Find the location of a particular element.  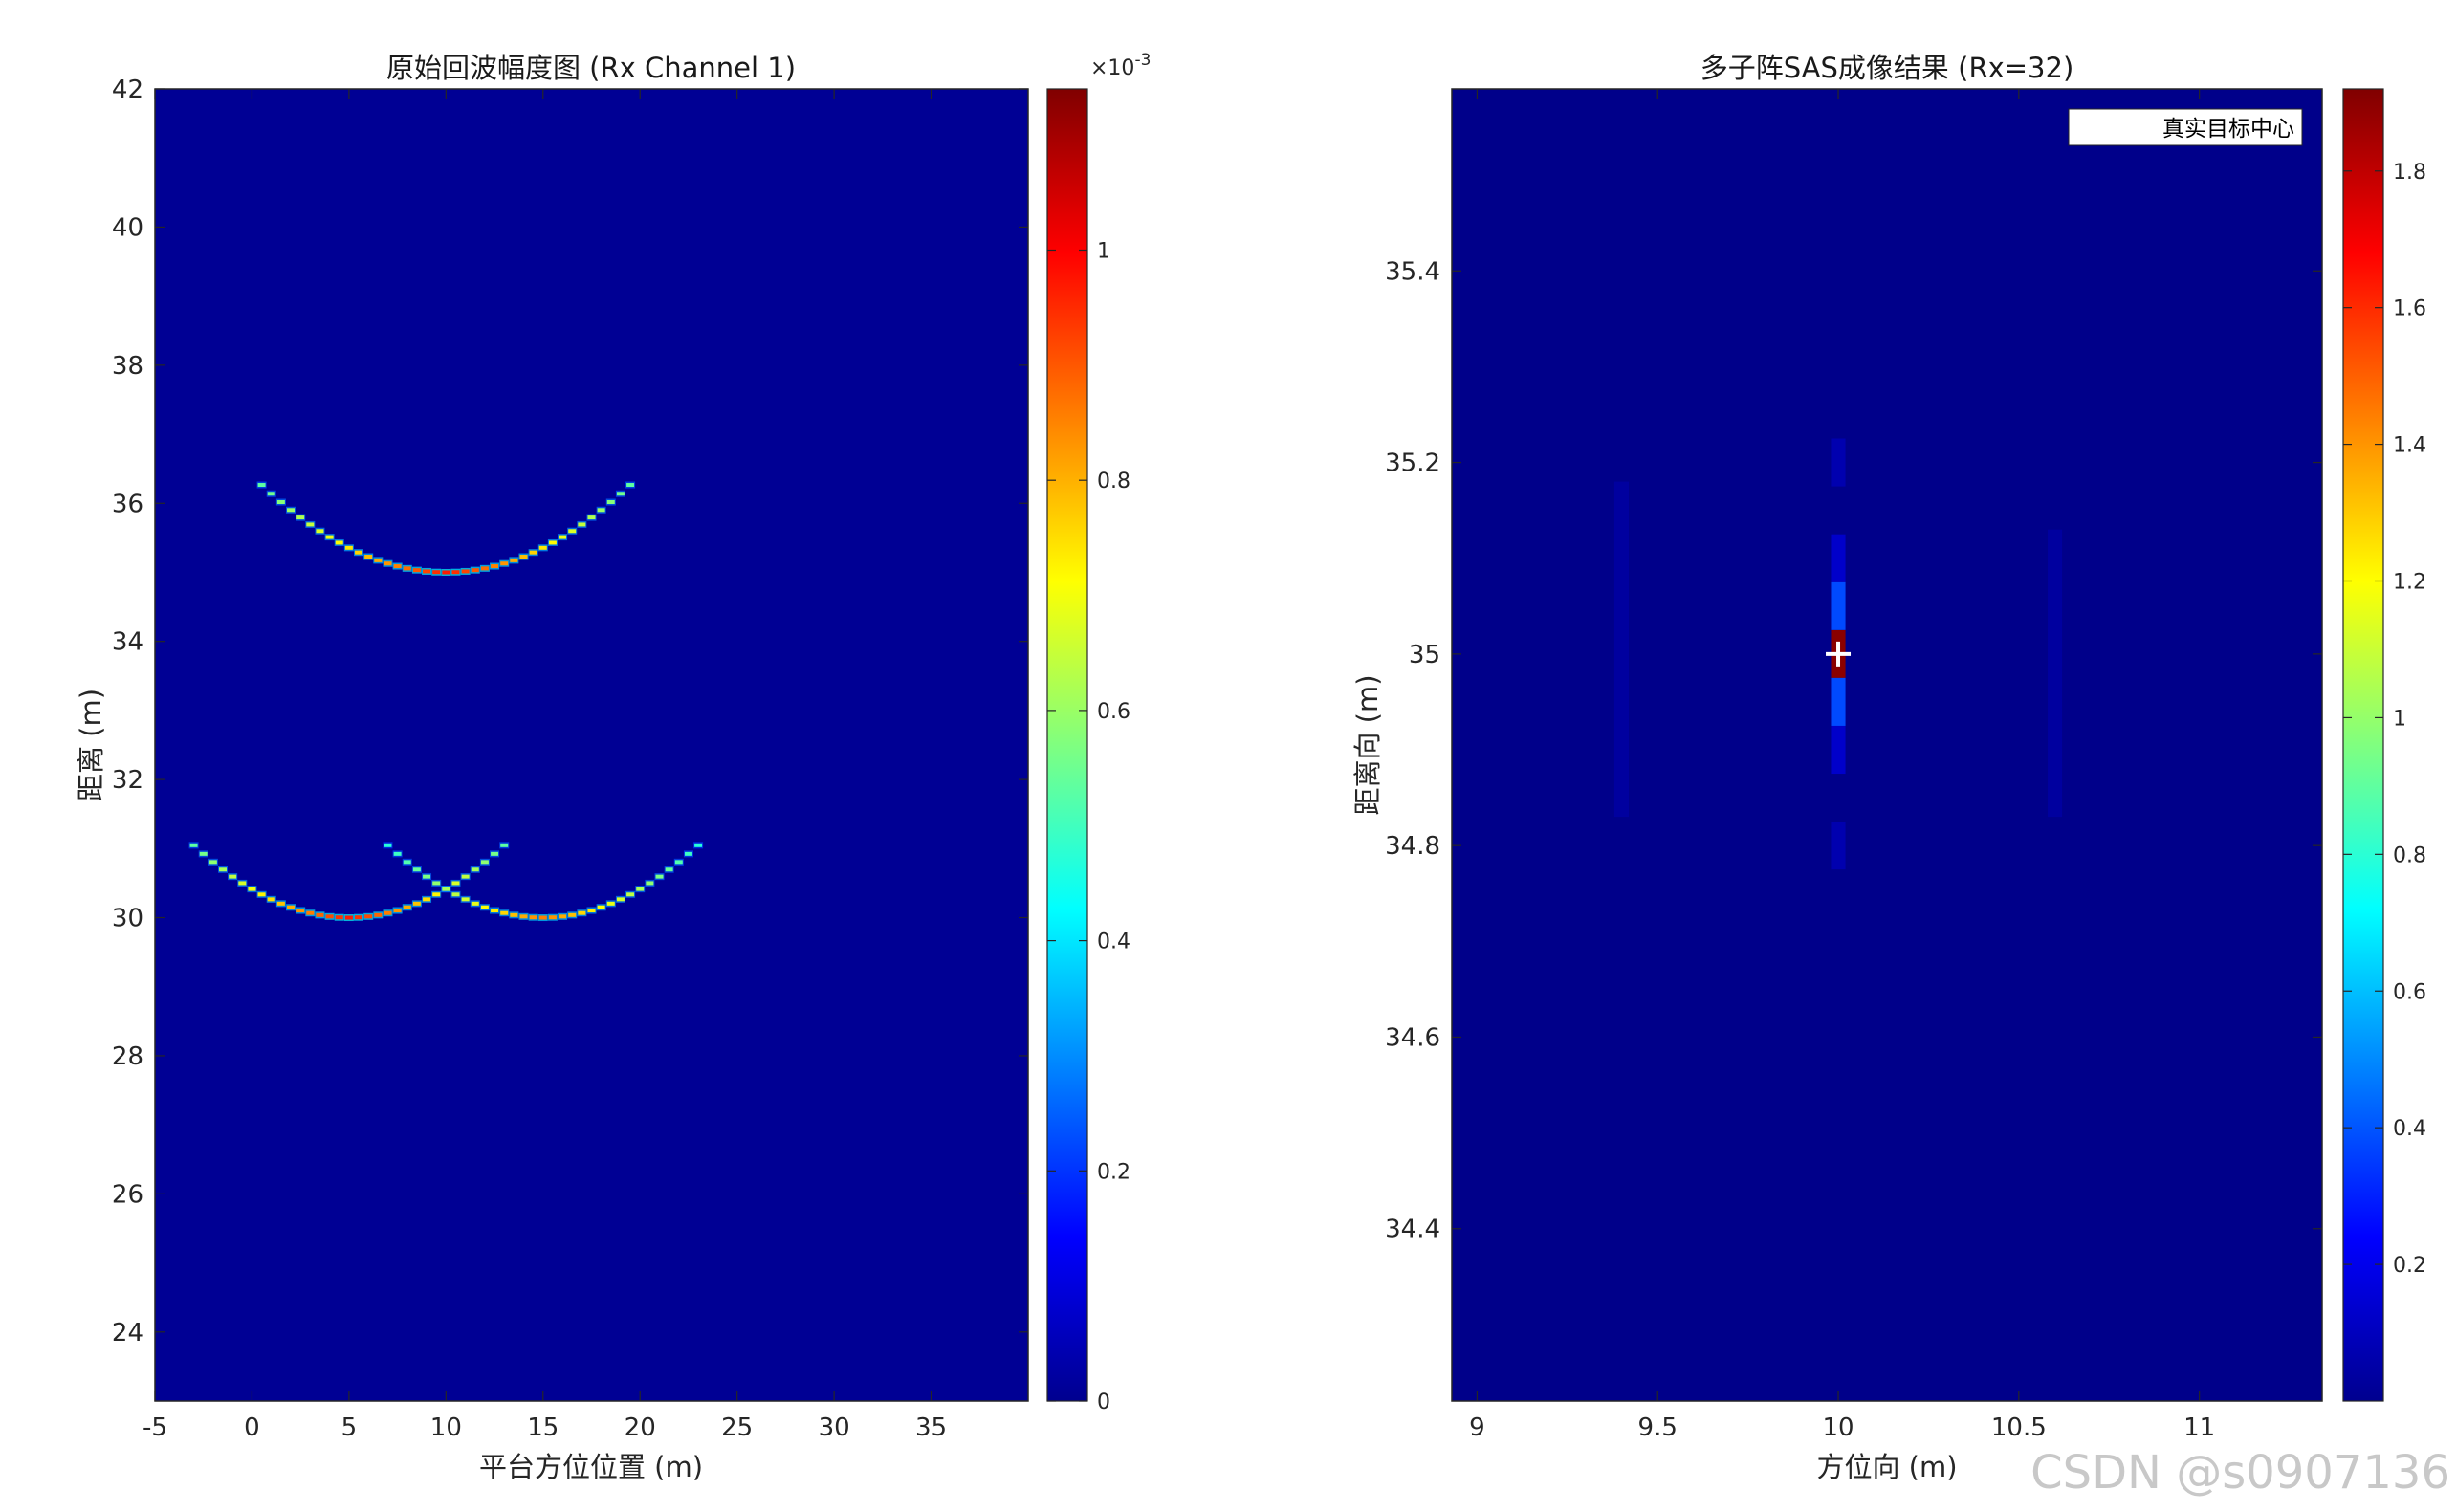

y-tick-label: 42 is located at coordinates (127, 90).